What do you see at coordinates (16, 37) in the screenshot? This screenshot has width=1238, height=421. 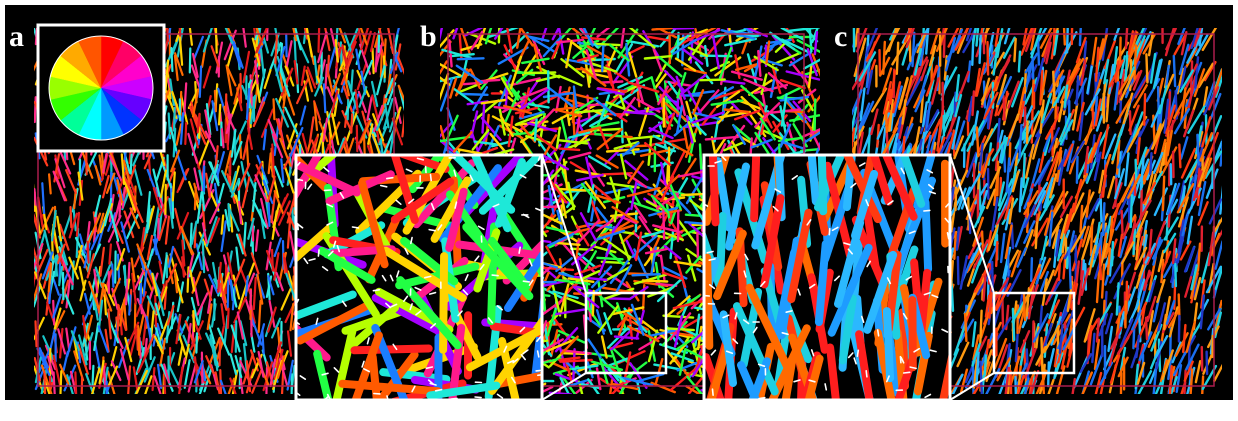 I see `panel-label-a: a` at bounding box center [16, 37].